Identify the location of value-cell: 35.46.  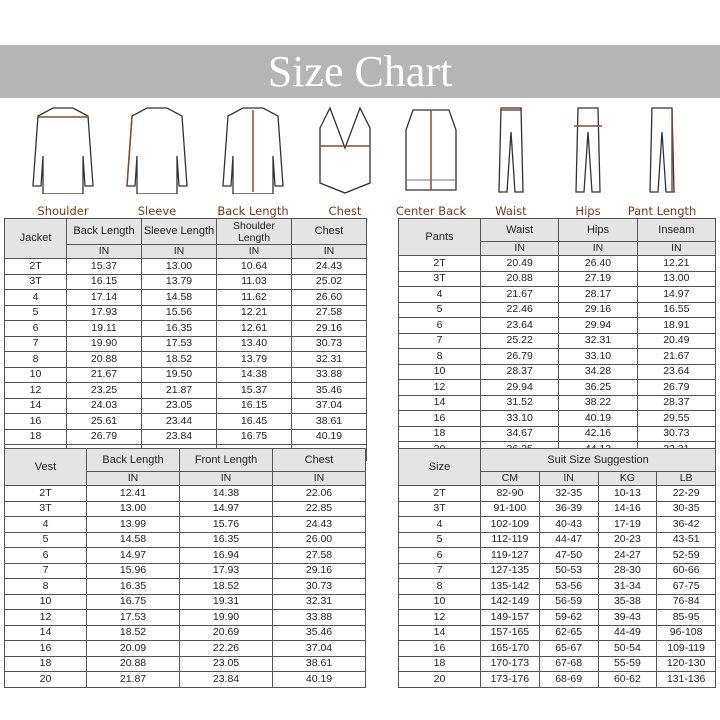
(319, 632).